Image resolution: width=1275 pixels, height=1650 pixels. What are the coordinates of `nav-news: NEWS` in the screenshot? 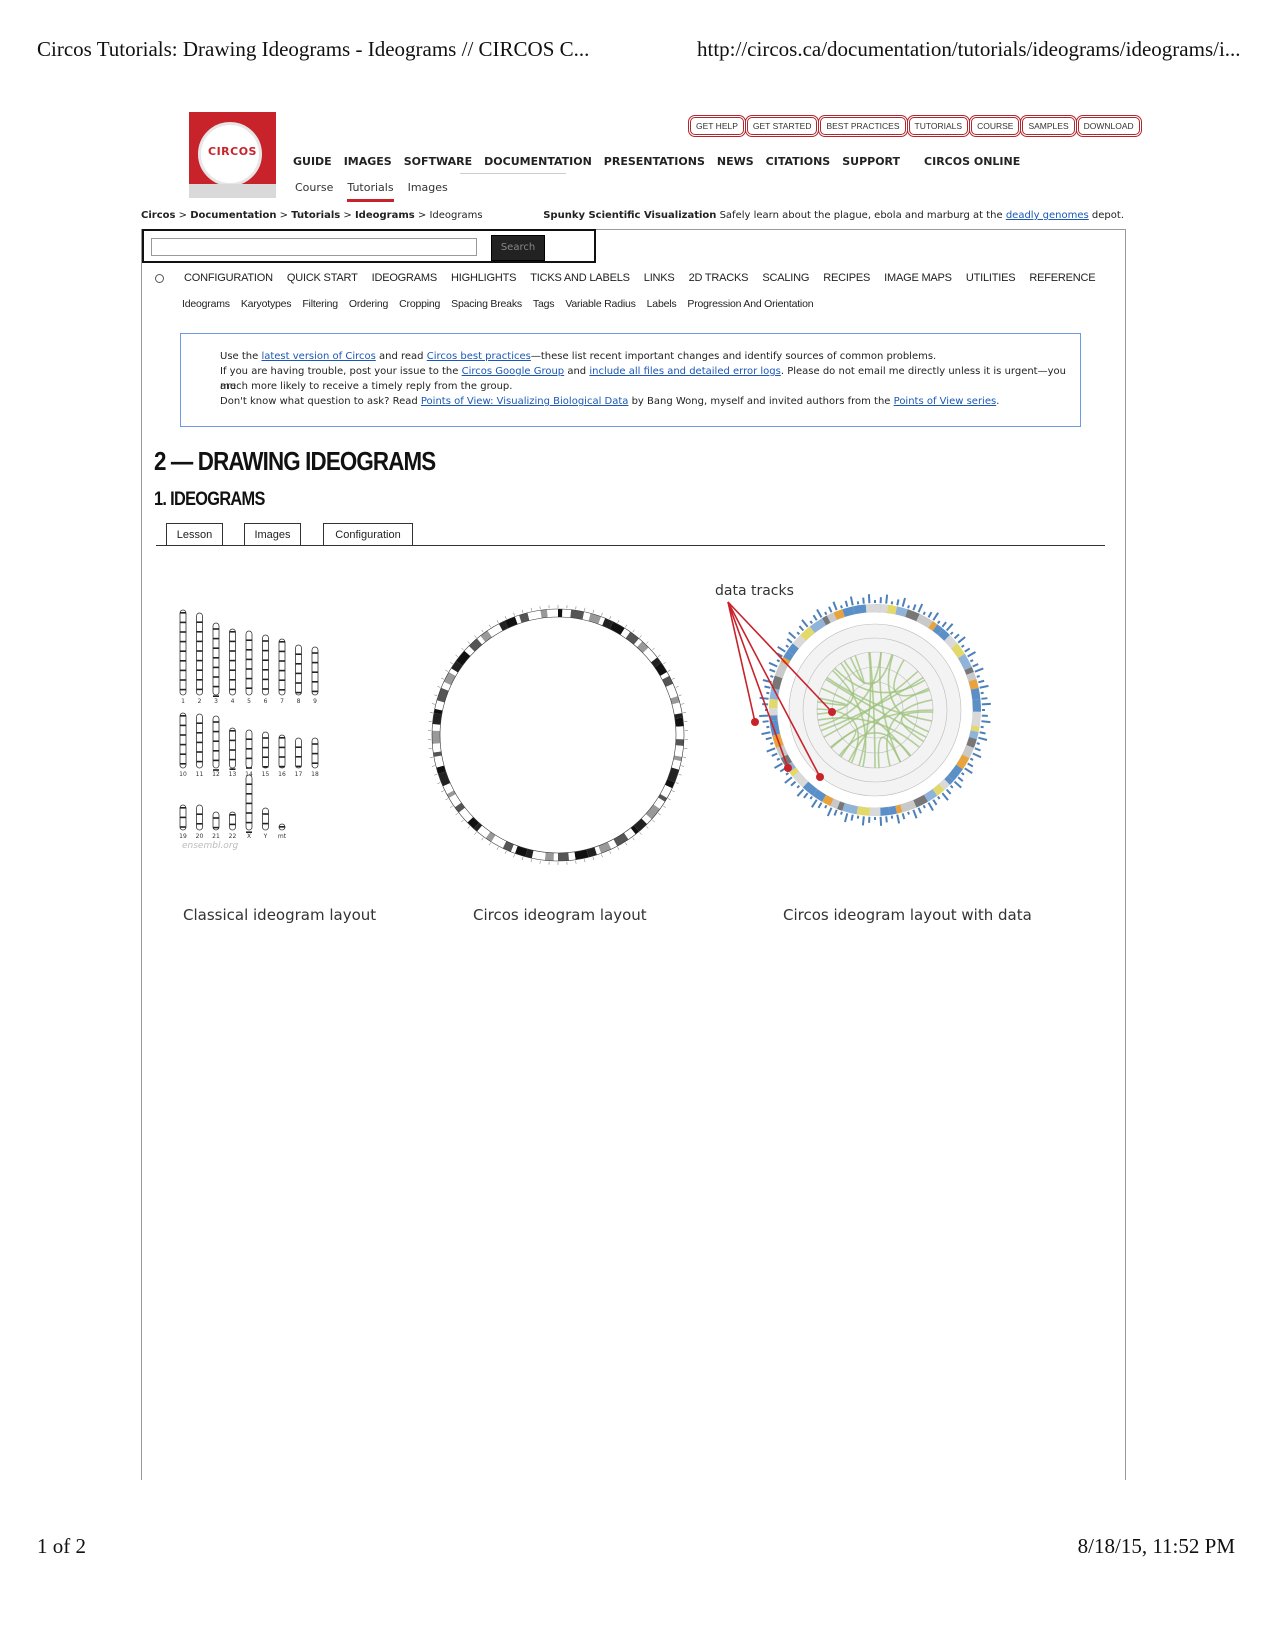 It's located at (735, 161).